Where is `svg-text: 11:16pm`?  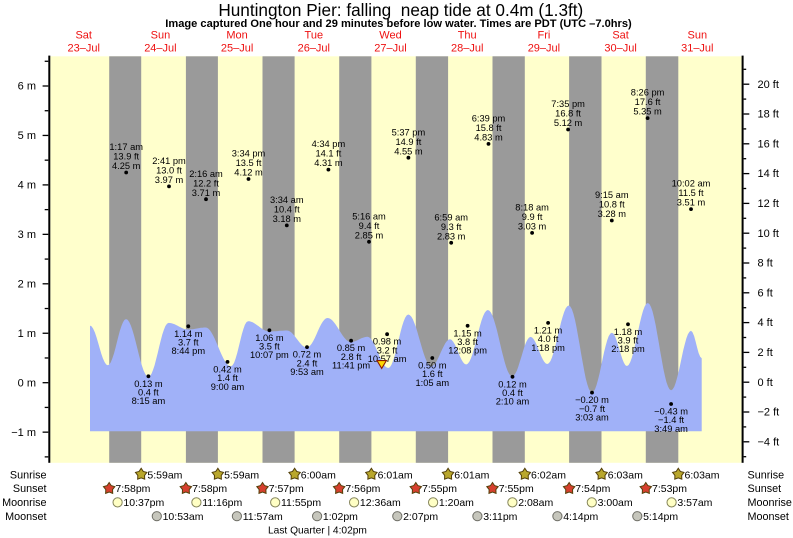 svg-text: 11:16pm is located at coordinates (222, 503).